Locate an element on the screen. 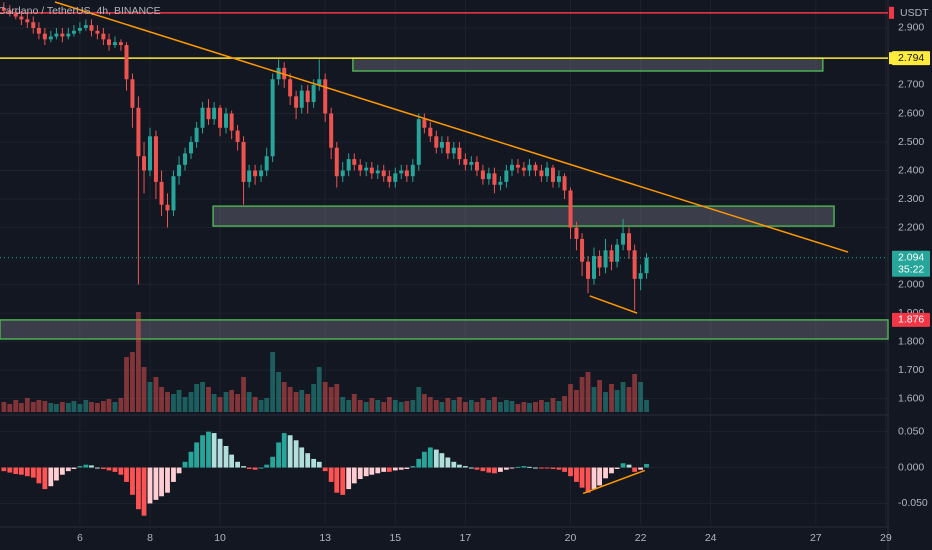 The width and height of the screenshot is (932, 550). x-tick-label: 15 is located at coordinates (395, 538).